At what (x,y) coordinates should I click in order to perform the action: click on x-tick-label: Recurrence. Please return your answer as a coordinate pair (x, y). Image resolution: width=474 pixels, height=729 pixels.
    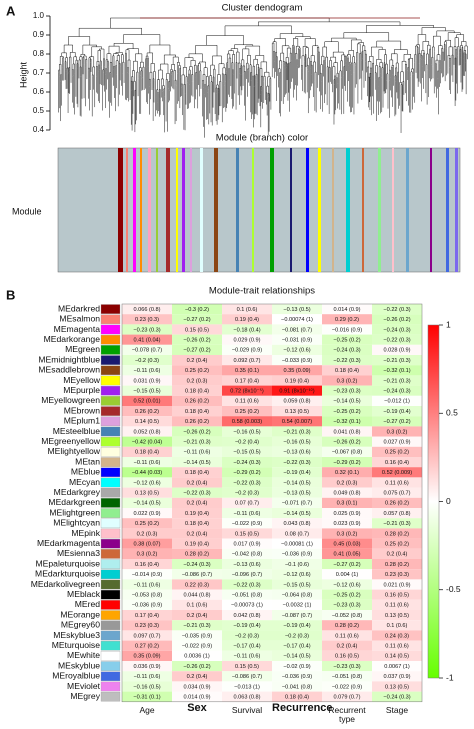
    Looking at the image, I should click on (302, 708).